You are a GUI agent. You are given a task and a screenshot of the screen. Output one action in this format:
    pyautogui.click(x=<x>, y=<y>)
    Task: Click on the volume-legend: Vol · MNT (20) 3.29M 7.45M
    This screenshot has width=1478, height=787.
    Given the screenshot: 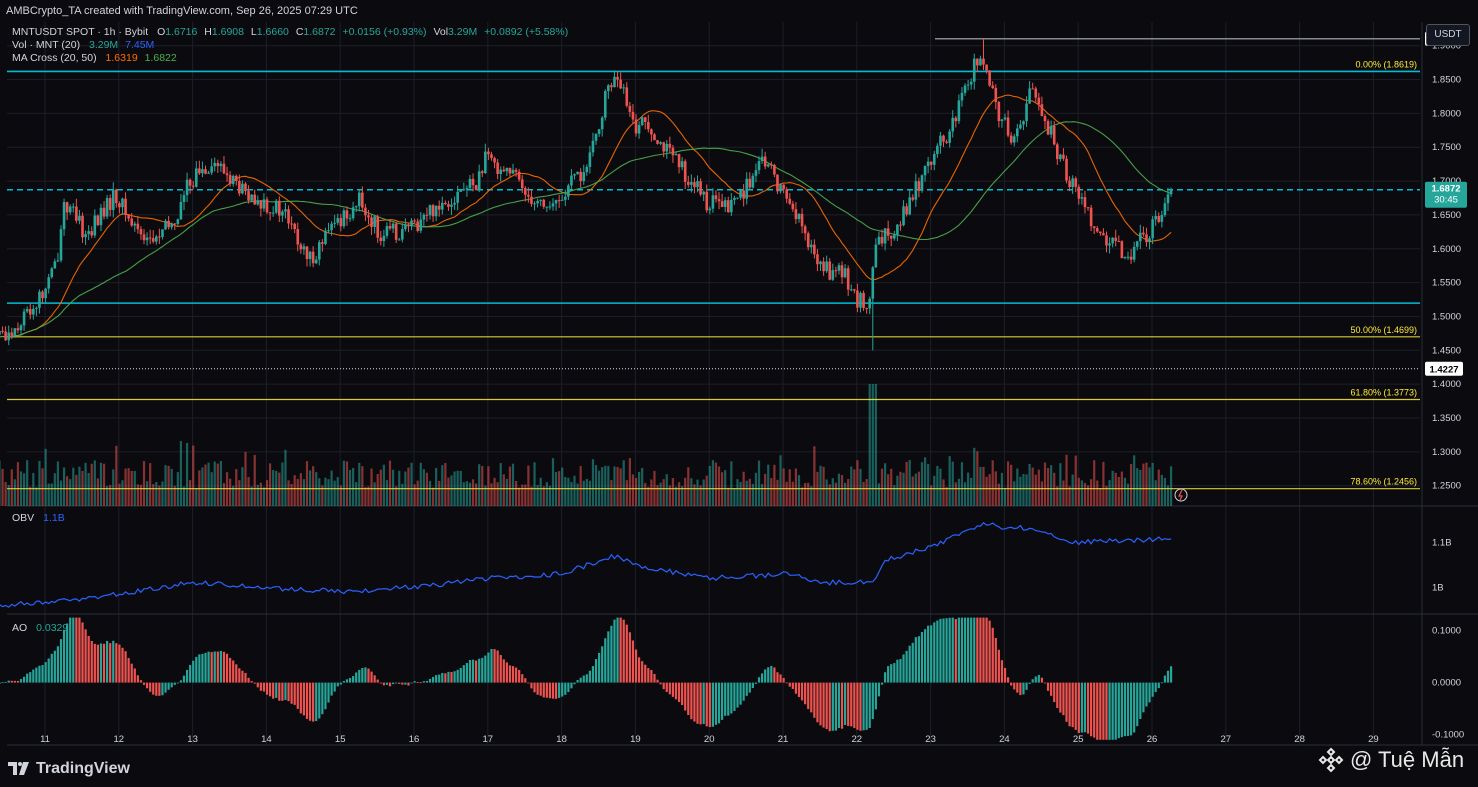 What is the action you would take?
    pyautogui.click(x=83, y=45)
    